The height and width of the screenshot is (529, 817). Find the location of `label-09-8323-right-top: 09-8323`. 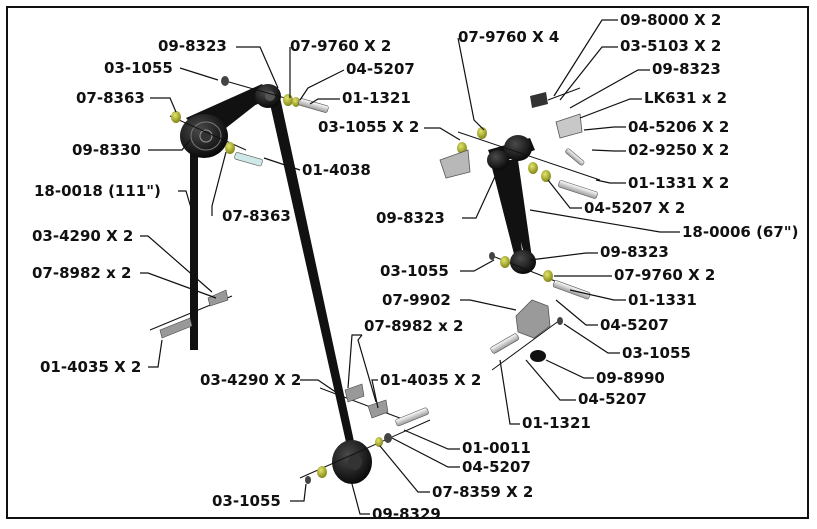

label-09-8323-right-top: 09-8323 is located at coordinates (686, 69).